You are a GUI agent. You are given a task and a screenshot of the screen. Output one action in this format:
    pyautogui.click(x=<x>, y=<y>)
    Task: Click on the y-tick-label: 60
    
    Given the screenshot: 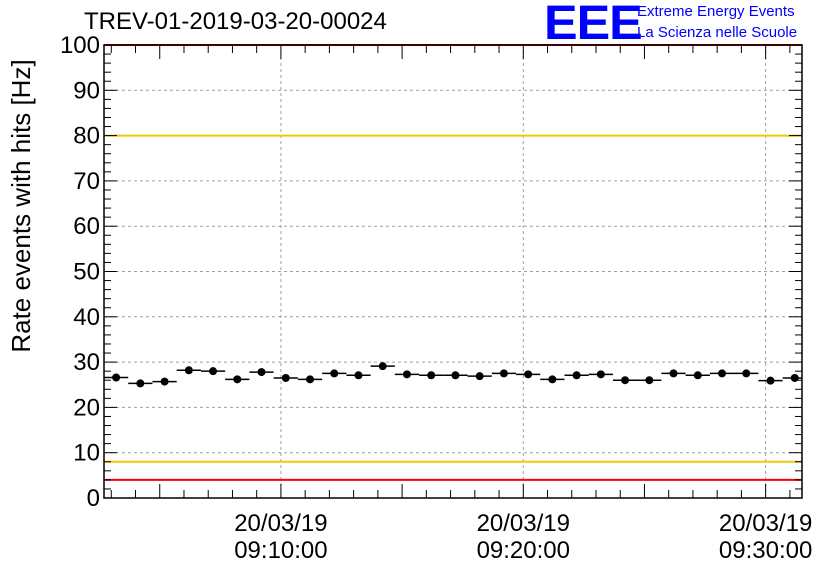 What is the action you would take?
    pyautogui.click(x=86, y=226)
    